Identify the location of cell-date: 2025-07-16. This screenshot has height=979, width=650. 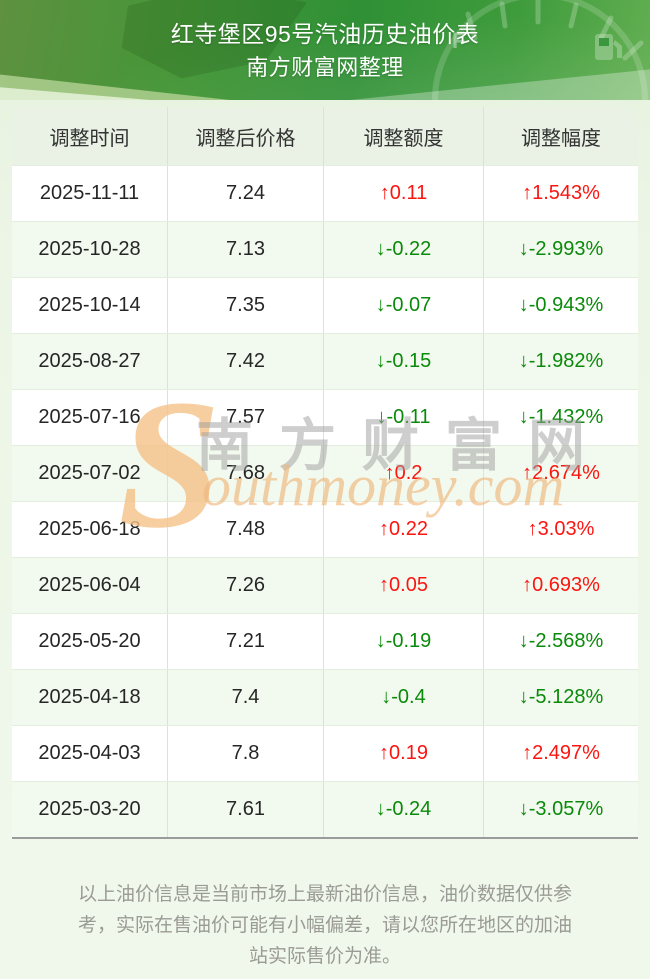
(89, 417).